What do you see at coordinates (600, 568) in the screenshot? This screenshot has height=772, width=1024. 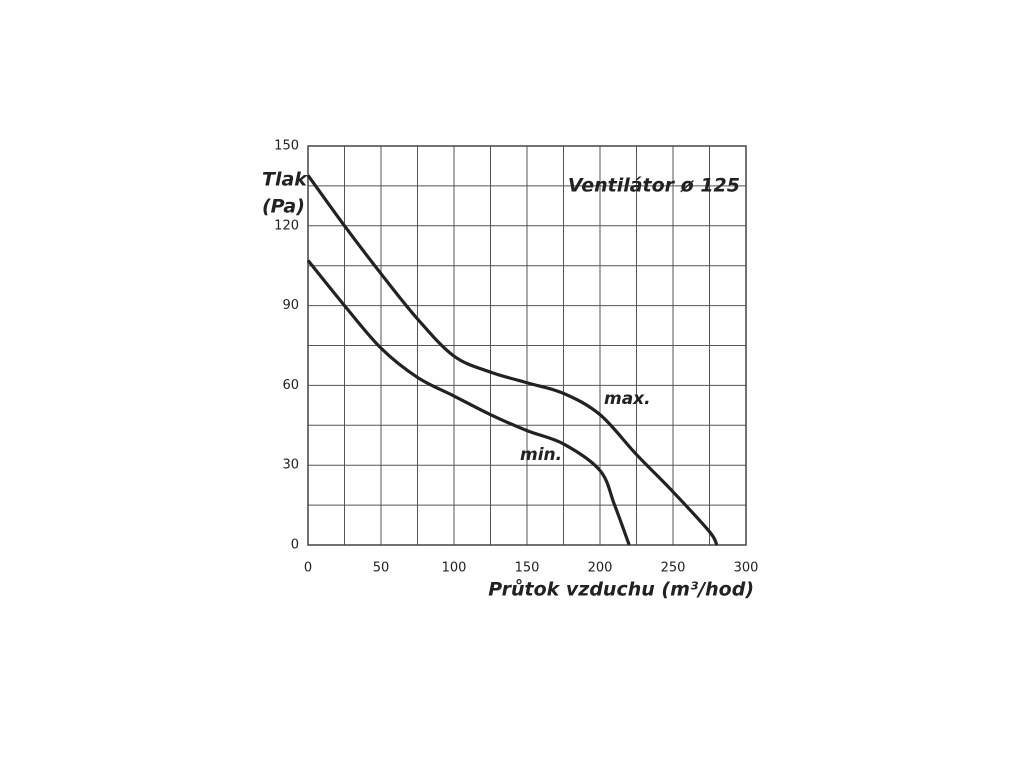 I see `x-tick-label: 200` at bounding box center [600, 568].